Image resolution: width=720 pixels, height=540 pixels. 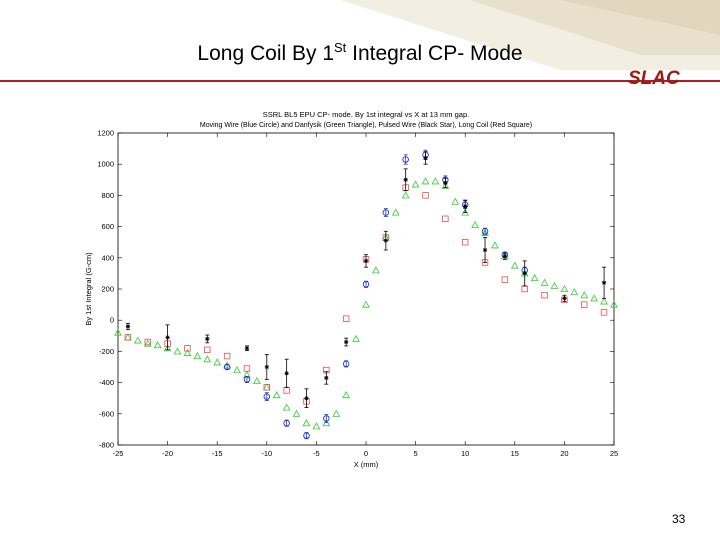 I want to click on x-tick-label: 15, so click(x=515, y=453).